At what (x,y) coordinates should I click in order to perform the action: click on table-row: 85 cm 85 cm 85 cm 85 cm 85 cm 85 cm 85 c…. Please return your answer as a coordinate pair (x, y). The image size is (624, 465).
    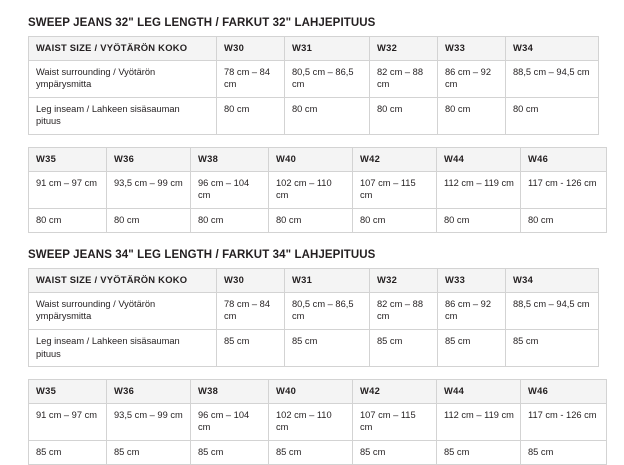
    Looking at the image, I should click on (317, 452).